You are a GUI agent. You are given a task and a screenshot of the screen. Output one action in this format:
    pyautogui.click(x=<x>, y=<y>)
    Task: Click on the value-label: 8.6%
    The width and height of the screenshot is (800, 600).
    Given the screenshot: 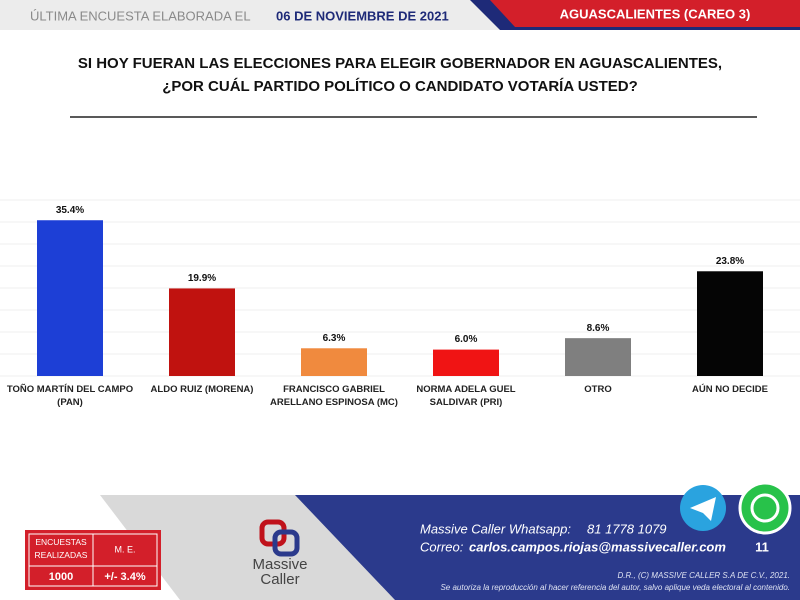 What is the action you would take?
    pyautogui.click(x=598, y=328)
    